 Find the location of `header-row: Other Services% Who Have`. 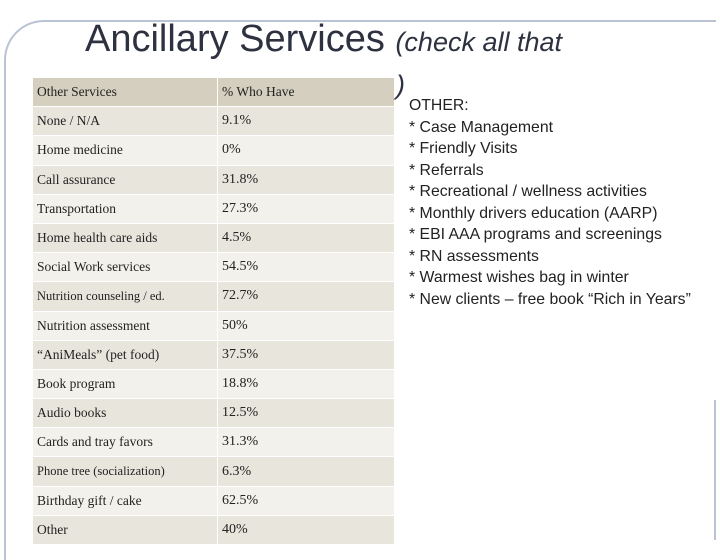

header-row: Other Services% Who Have is located at coordinates (214, 93).